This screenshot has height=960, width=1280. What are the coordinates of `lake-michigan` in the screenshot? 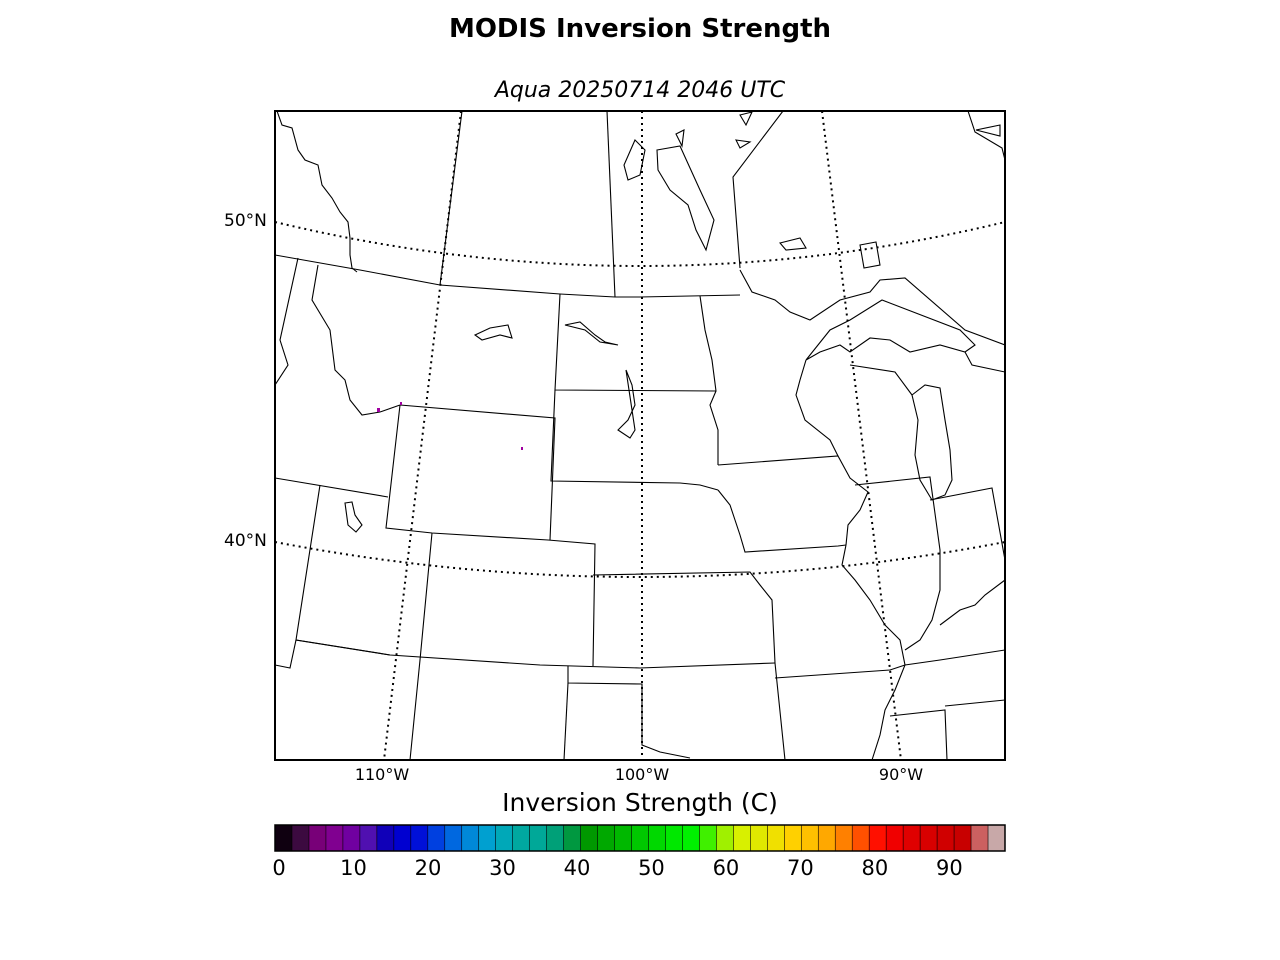 It's located at (932, 442).